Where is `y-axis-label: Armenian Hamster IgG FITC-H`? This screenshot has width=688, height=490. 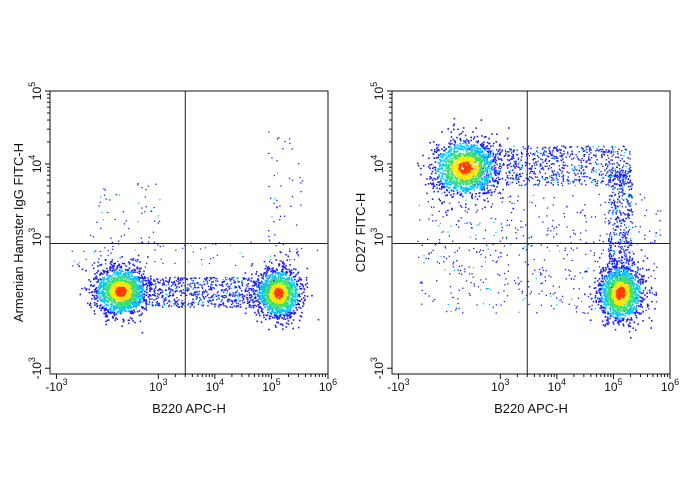
y-axis-label: Armenian Hamster IgG FITC-H is located at coordinates (18, 232).